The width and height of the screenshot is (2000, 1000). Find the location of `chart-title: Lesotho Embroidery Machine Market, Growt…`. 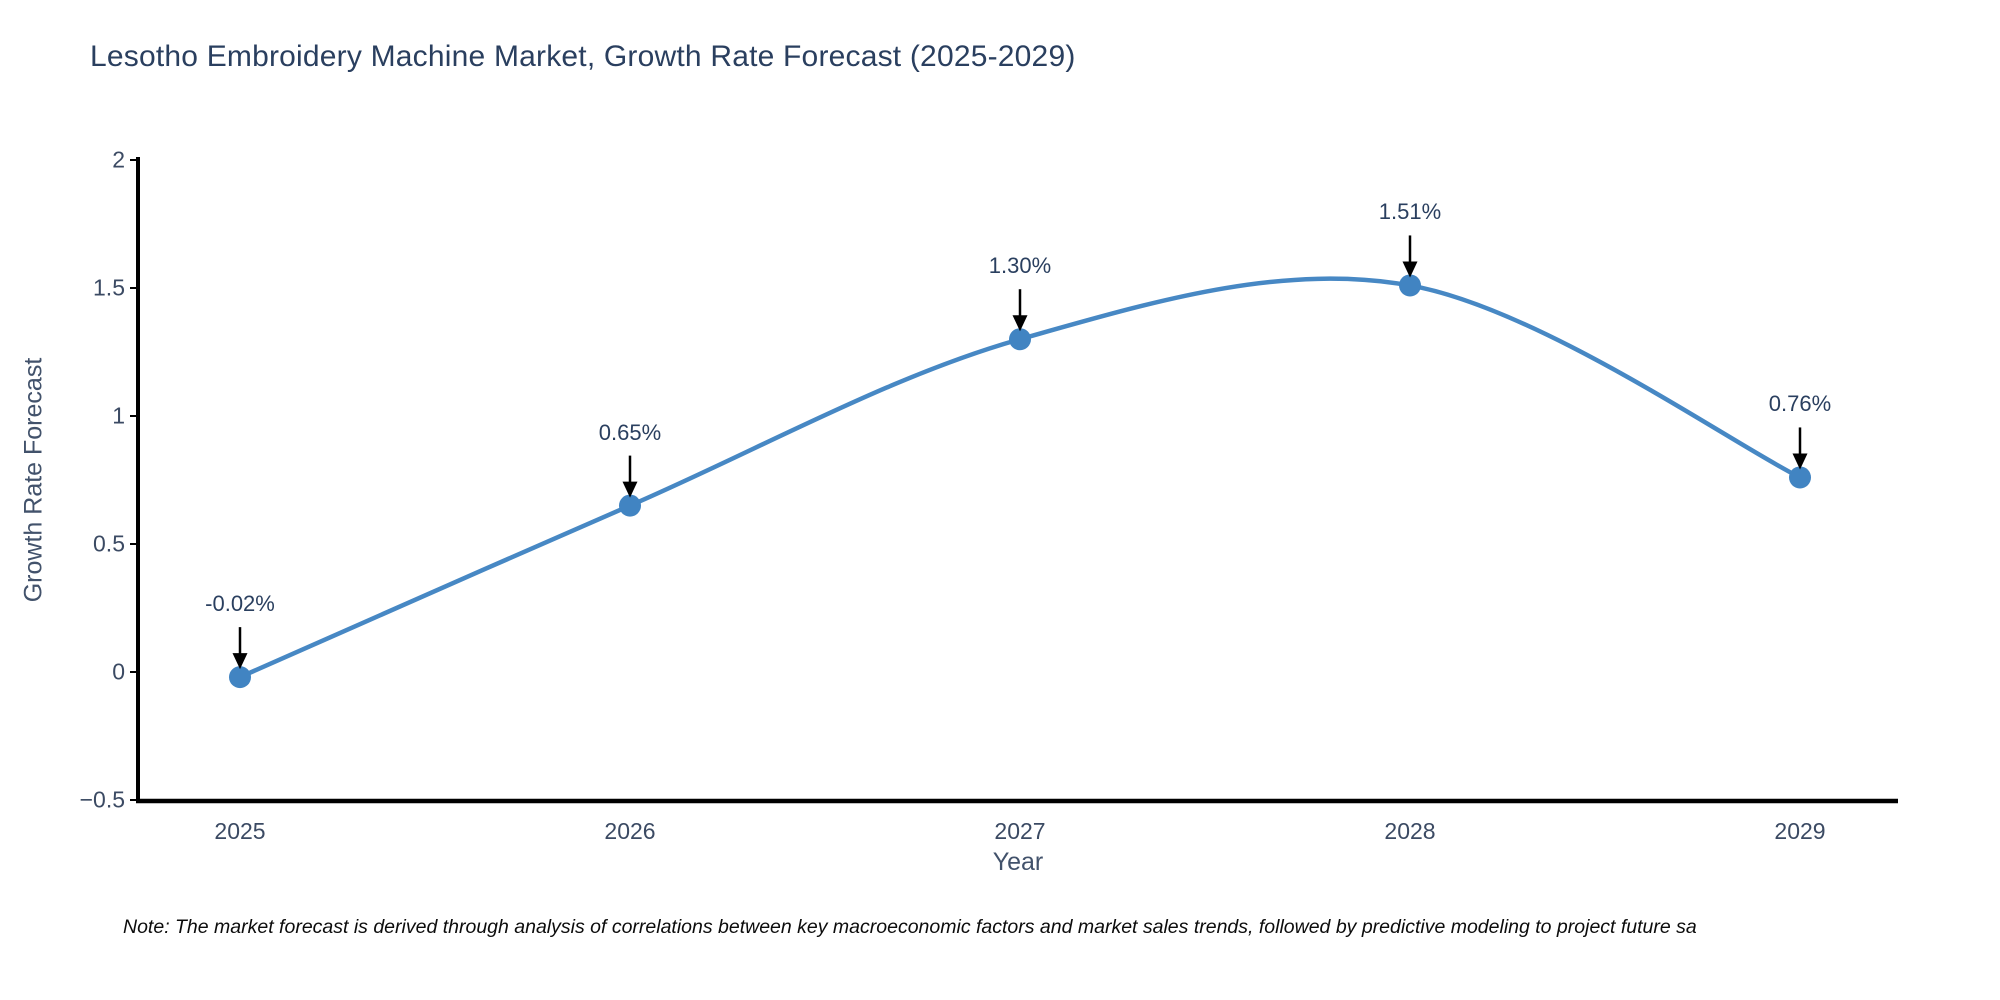

chart-title: Lesotho Embroidery Machine Market, Growt… is located at coordinates (583, 56).